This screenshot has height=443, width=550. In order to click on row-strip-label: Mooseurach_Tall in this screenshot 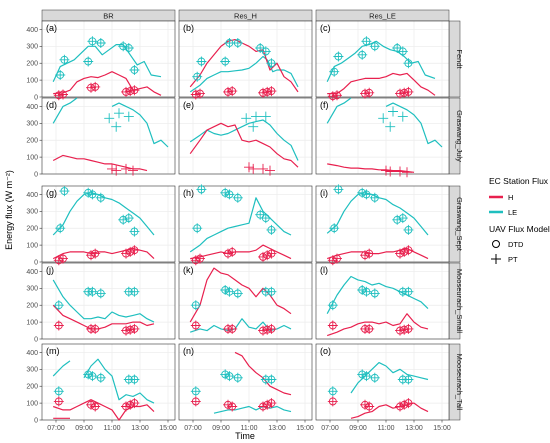, I will do `click(459, 382)`.